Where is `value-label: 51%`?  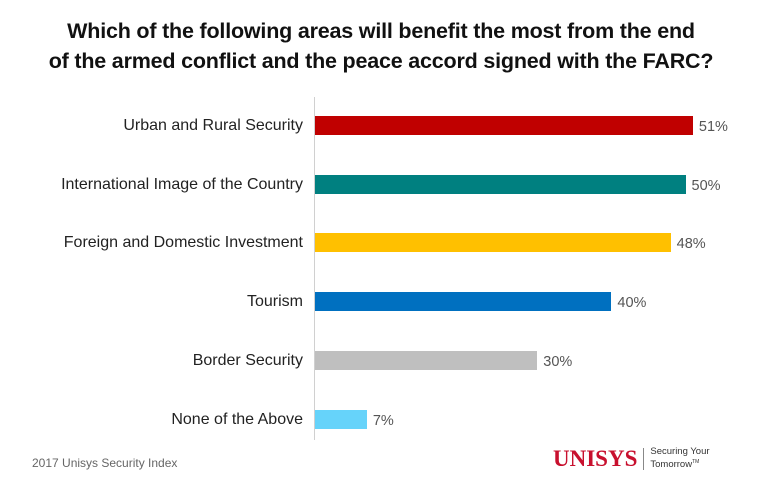
value-label: 51% is located at coordinates (713, 127).